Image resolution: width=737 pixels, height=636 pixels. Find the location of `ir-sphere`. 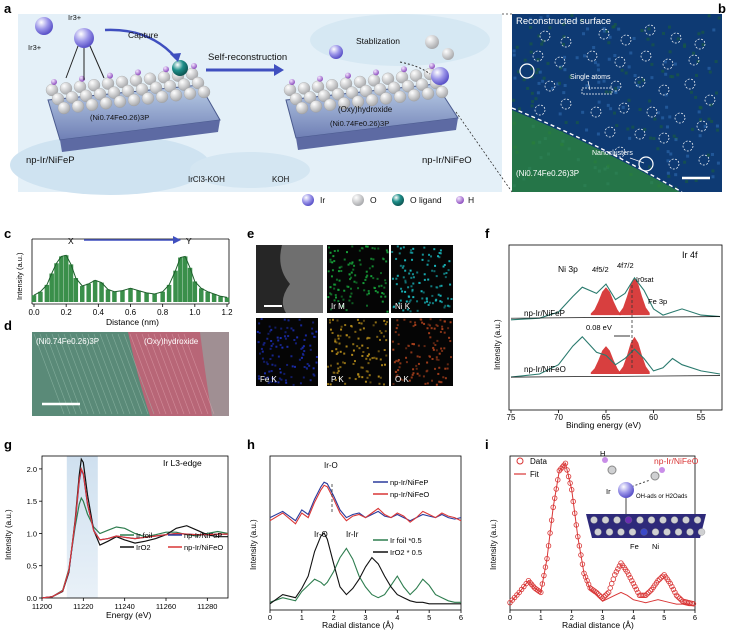

ir-sphere is located at coordinates (626, 490).